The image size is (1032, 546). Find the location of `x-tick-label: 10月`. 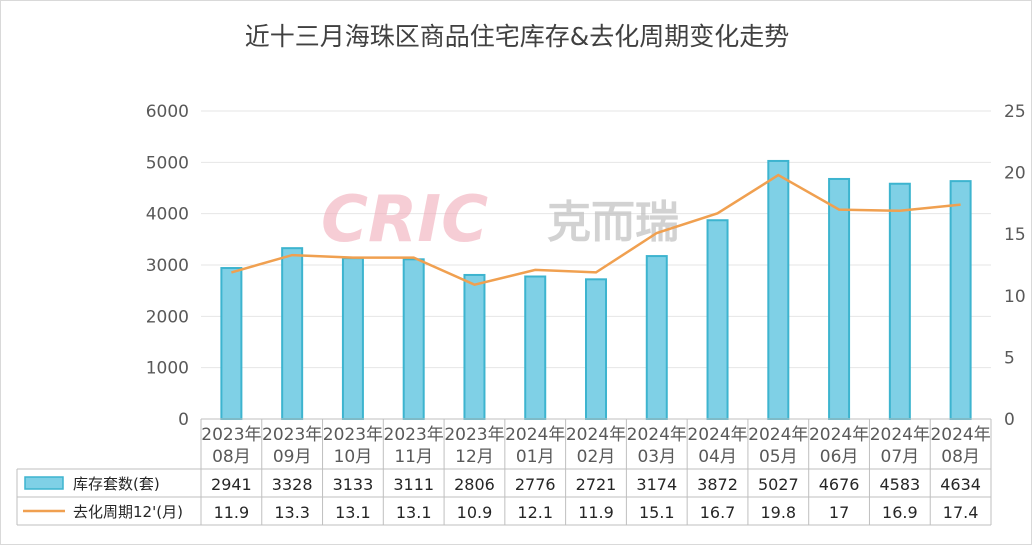

x-tick-label: 10月 is located at coordinates (353, 457).